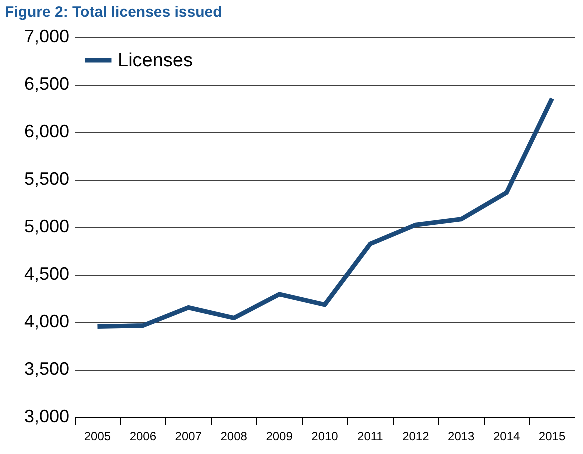 The height and width of the screenshot is (454, 583). I want to click on x-tick-label: 2008, so click(234, 437).